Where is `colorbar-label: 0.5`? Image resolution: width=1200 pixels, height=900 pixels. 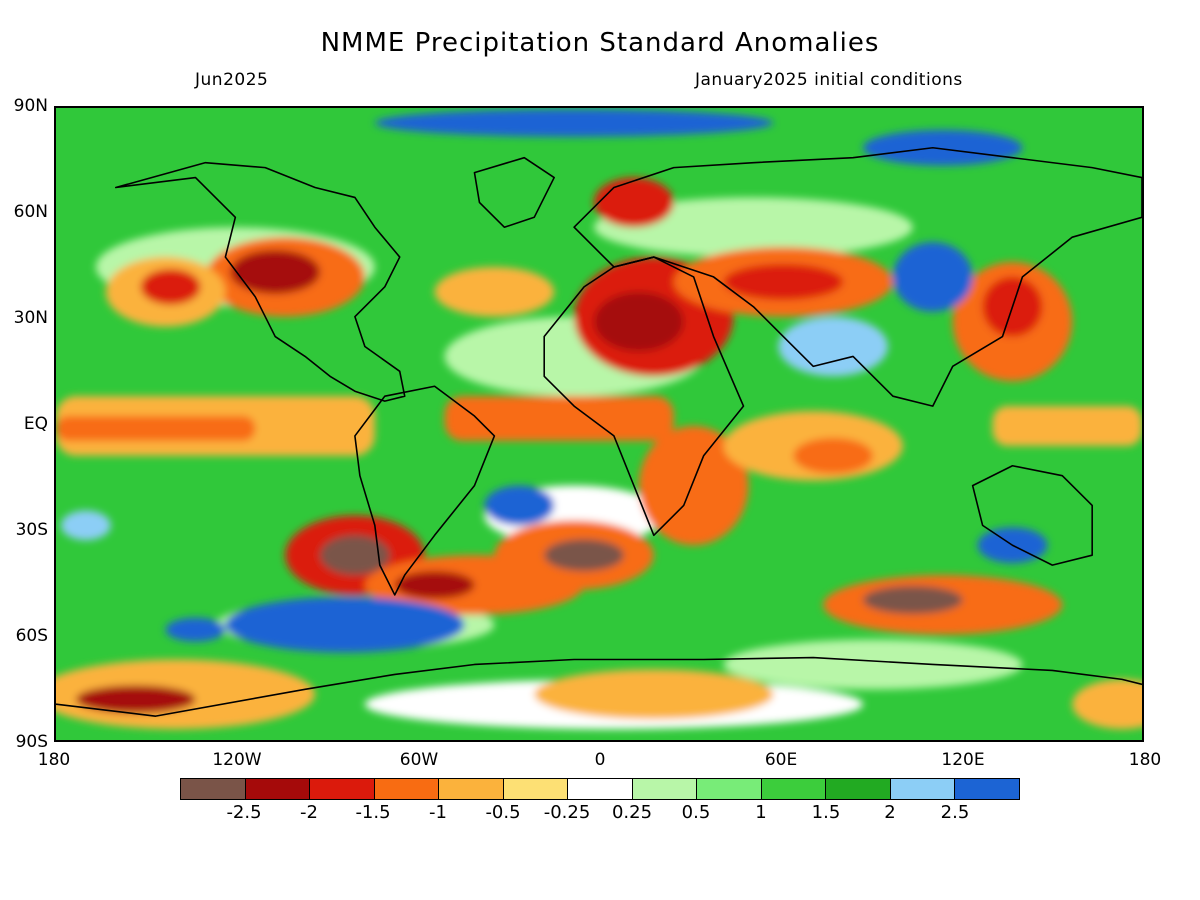
colorbar-label: 0.5 is located at coordinates (696, 812).